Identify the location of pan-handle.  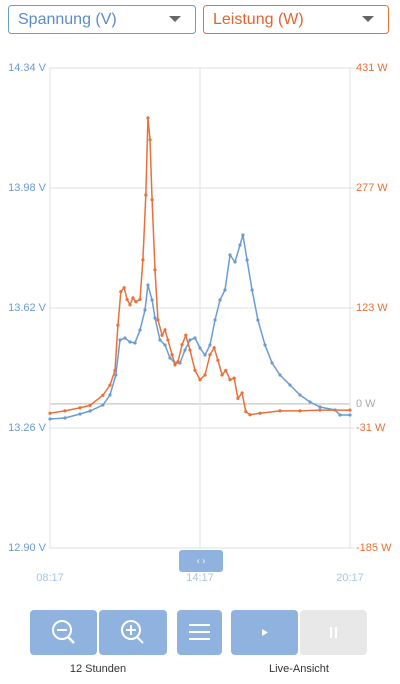
(201, 561).